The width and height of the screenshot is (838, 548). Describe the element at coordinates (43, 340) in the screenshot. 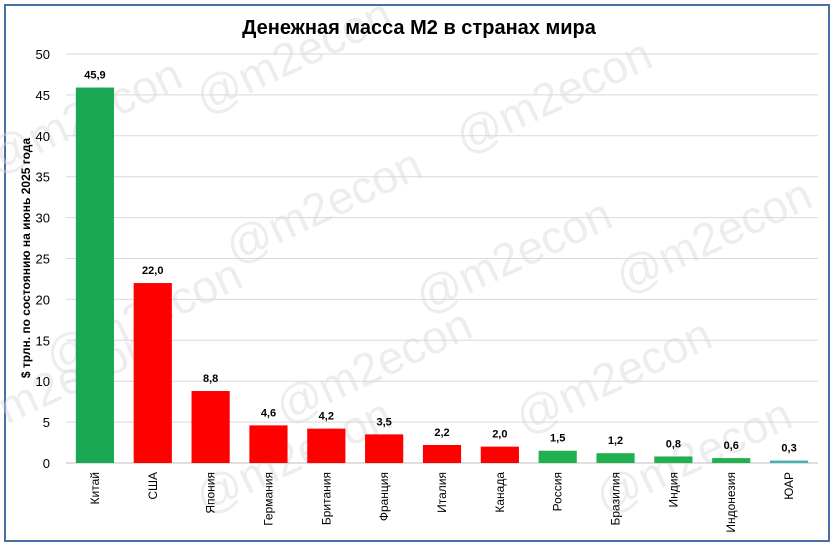

I see `y-tick-label: 15` at that location.